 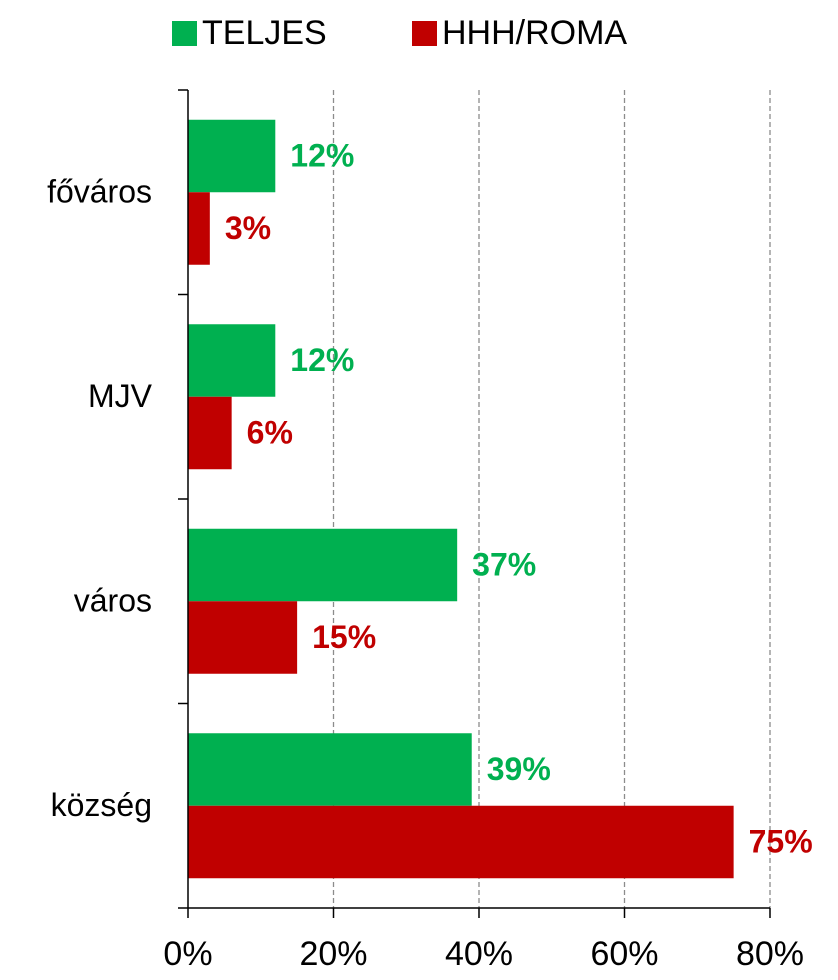 What do you see at coordinates (270, 432) in the screenshot?
I see `data-label: 6%` at bounding box center [270, 432].